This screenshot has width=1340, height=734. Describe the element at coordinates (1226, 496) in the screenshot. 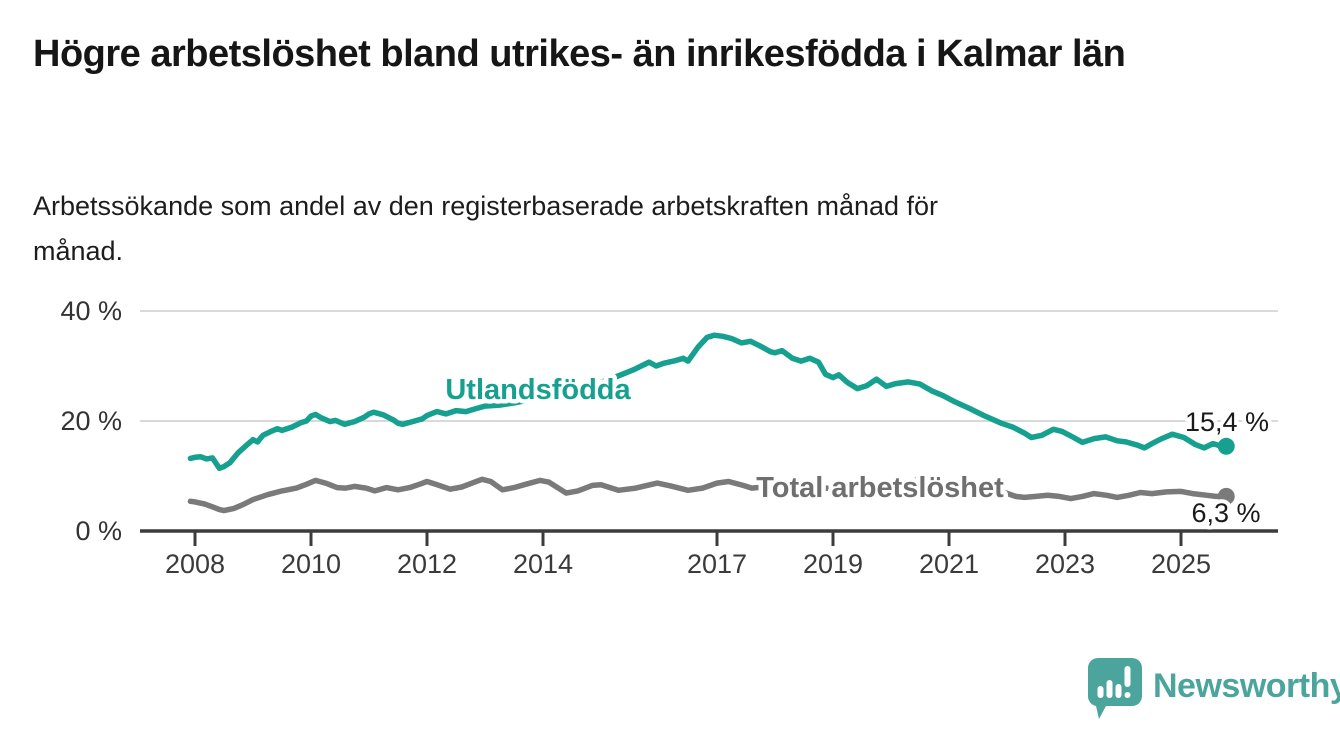

I see `series-end-dot-total-arbetsloshet` at that location.